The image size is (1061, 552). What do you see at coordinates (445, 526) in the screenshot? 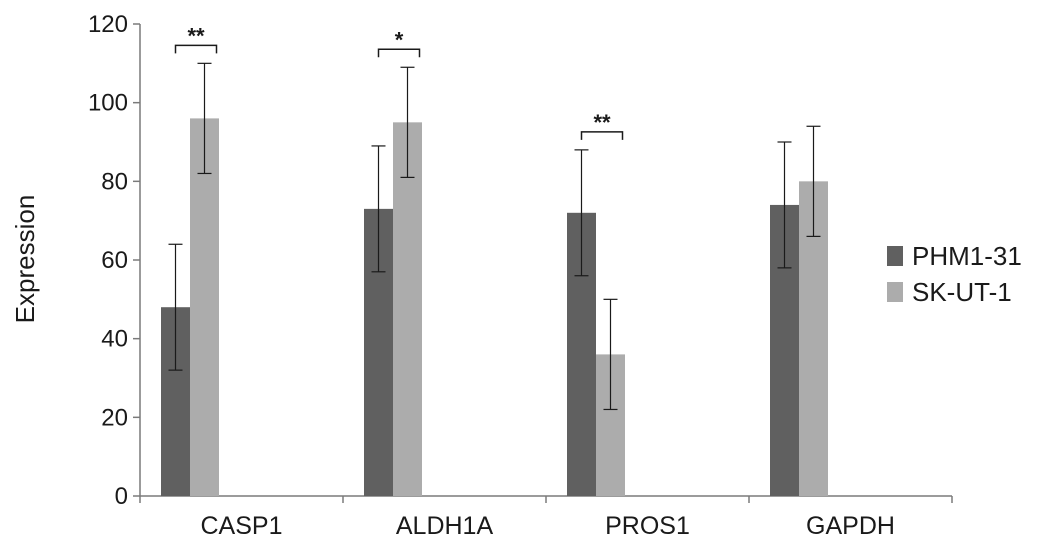
I see `x-tick-label: ALDH1A` at bounding box center [445, 526].